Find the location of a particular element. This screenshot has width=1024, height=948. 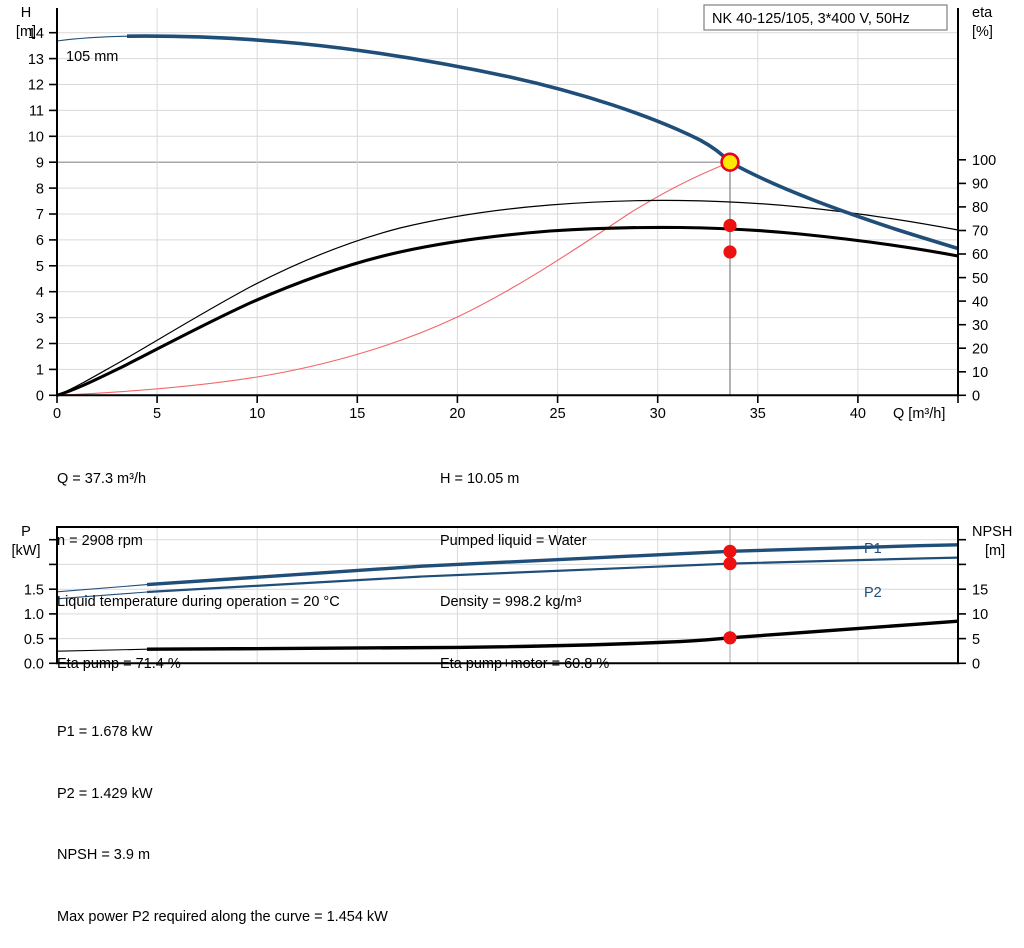

tick-eta-90: 90 is located at coordinates (980, 185).